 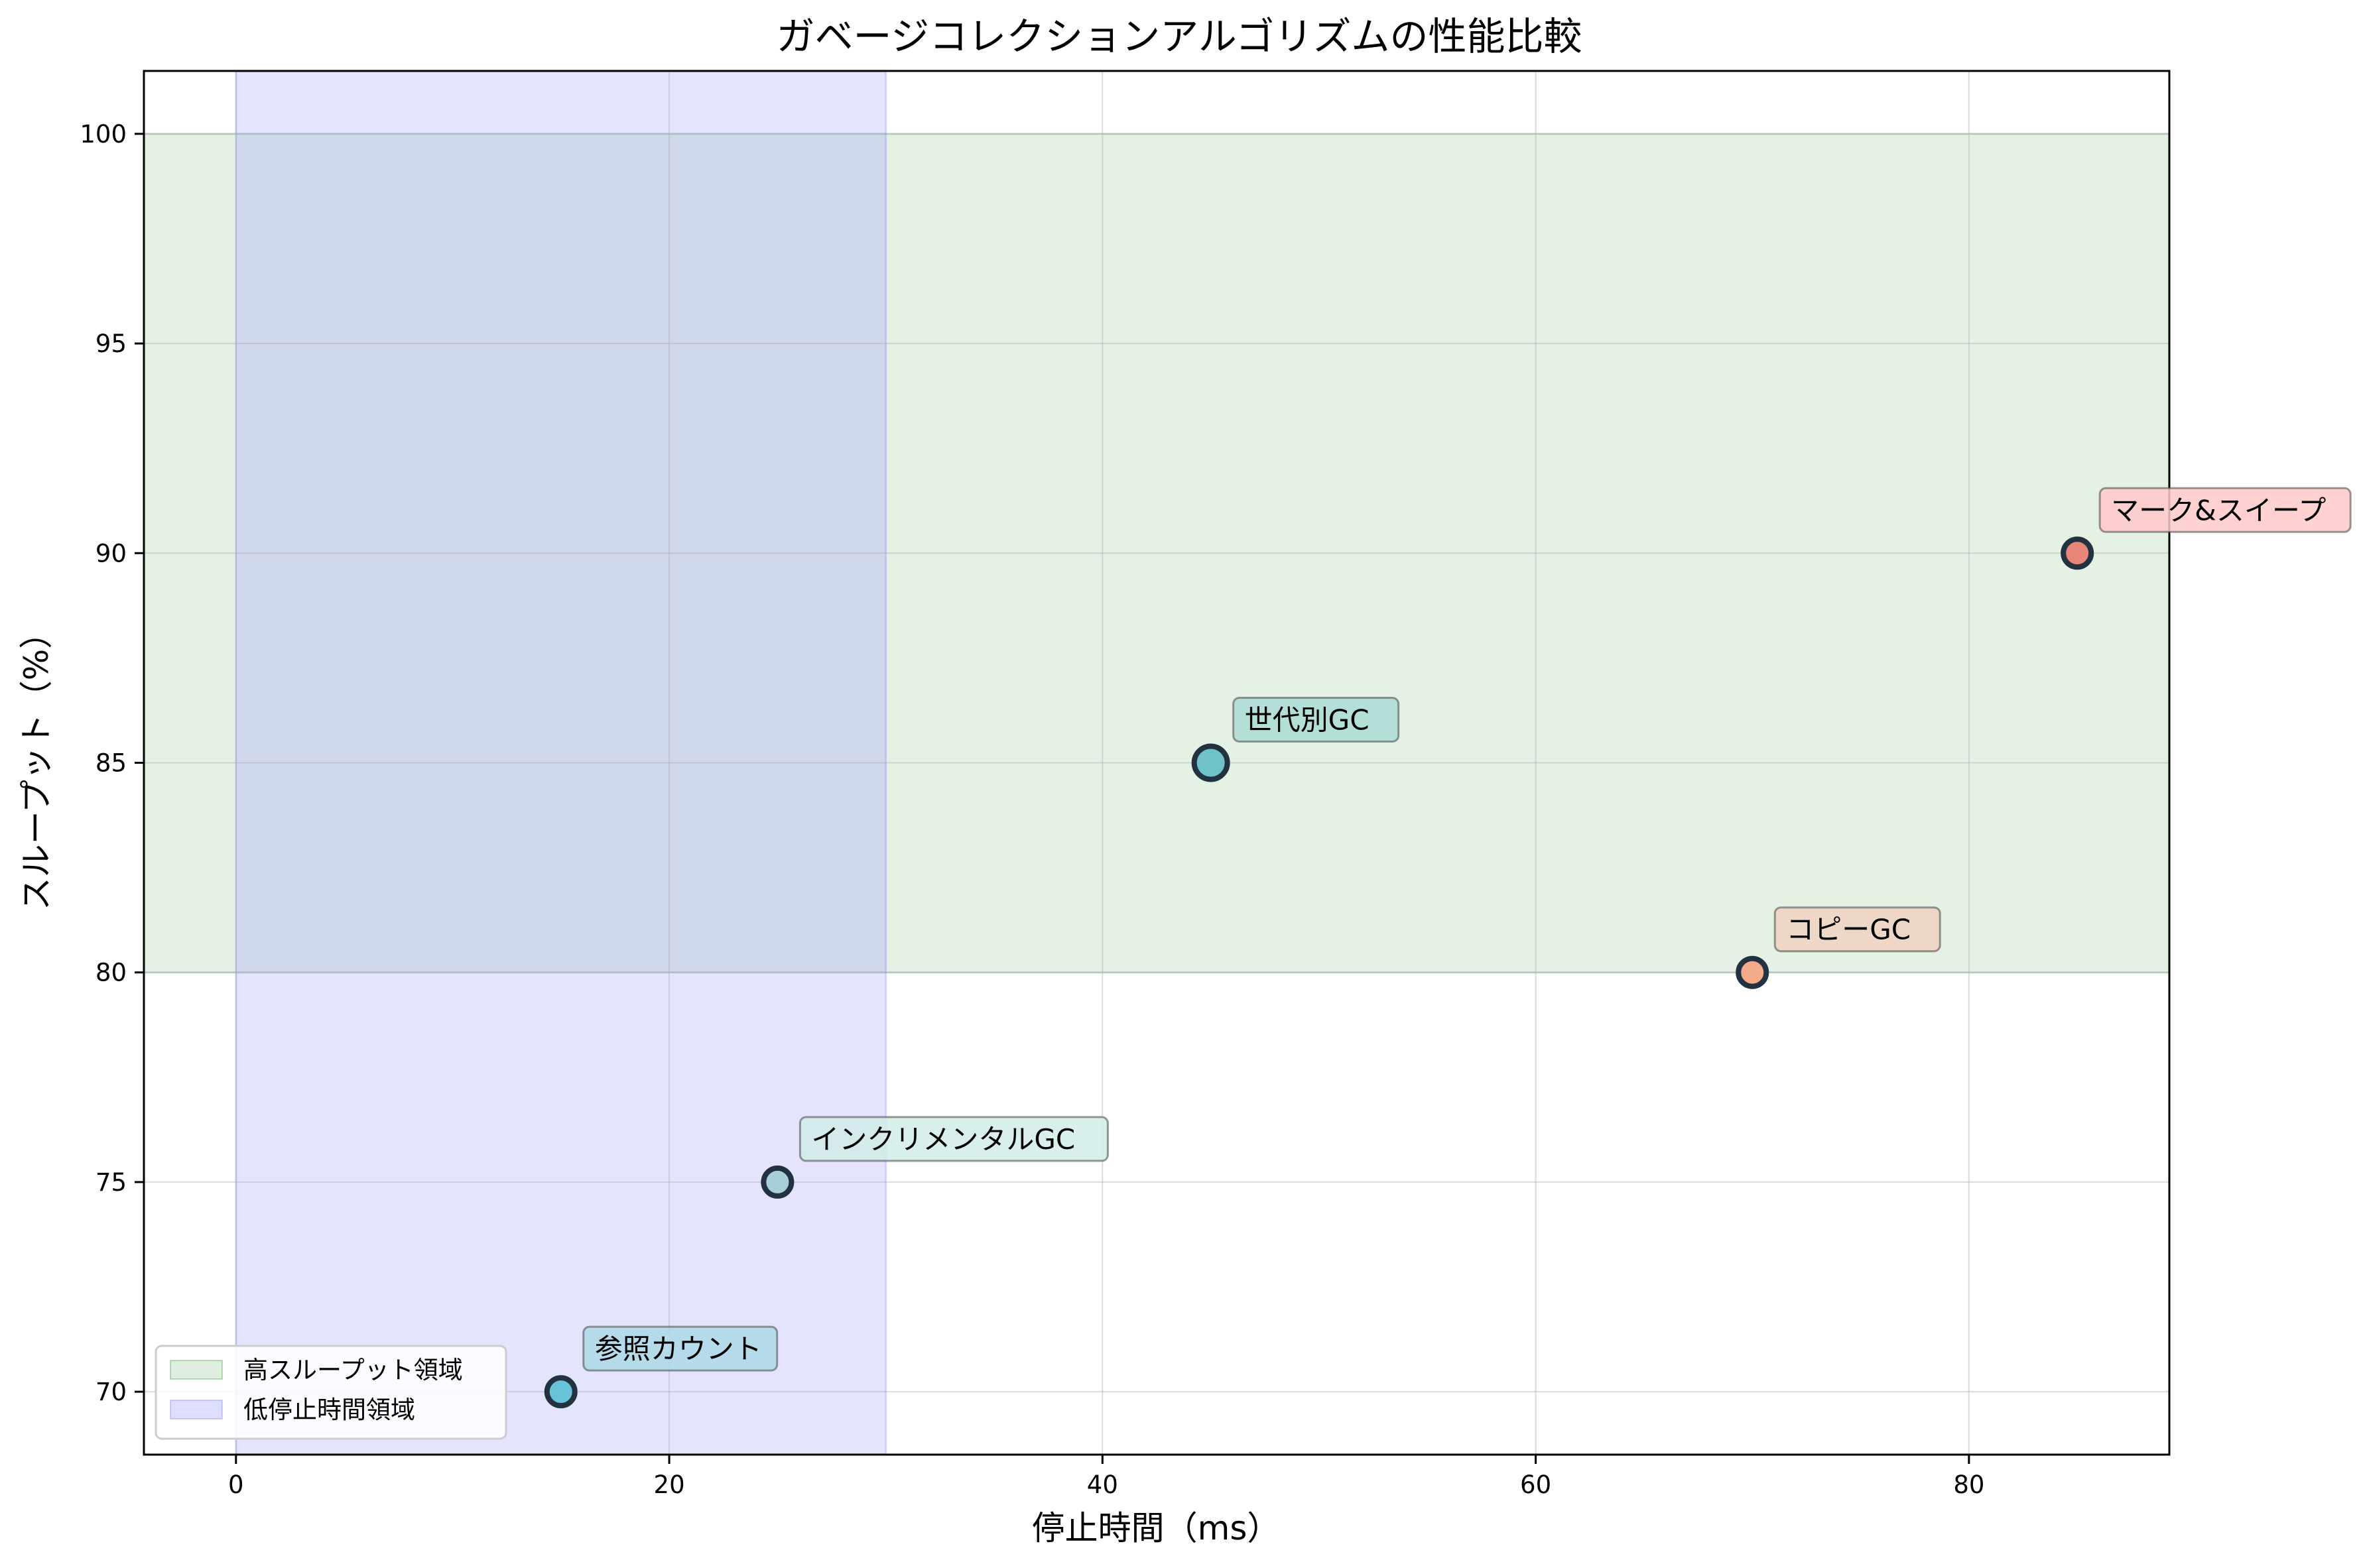 I want to click on point-label-box: 世代別GC, so click(x=1316, y=720).